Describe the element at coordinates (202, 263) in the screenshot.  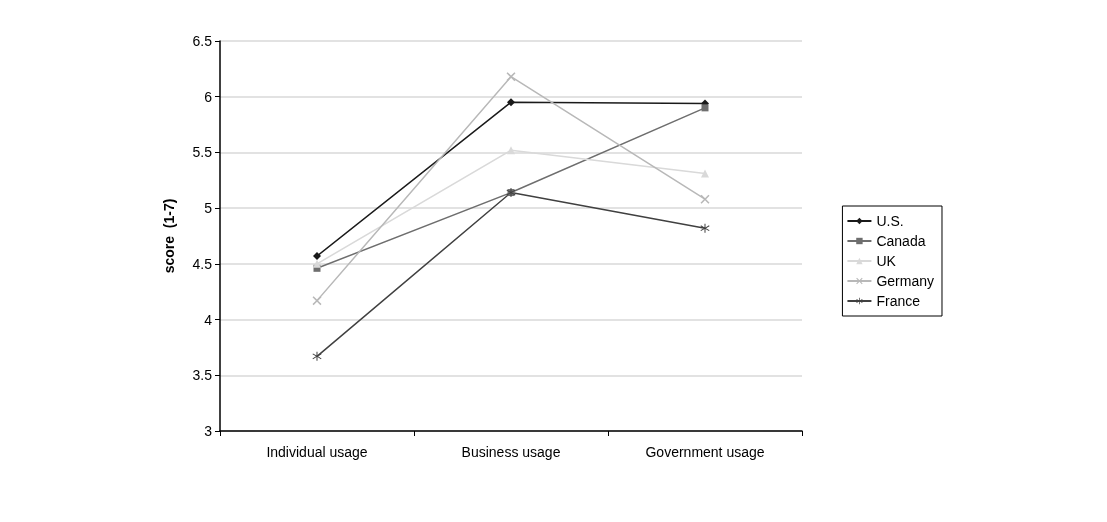
I see `y-tick-label: 4.5` at that location.